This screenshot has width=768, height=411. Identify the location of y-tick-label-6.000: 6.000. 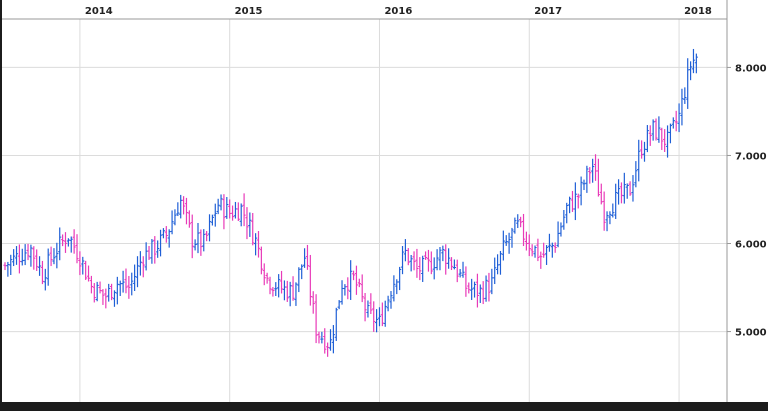
(751, 245).